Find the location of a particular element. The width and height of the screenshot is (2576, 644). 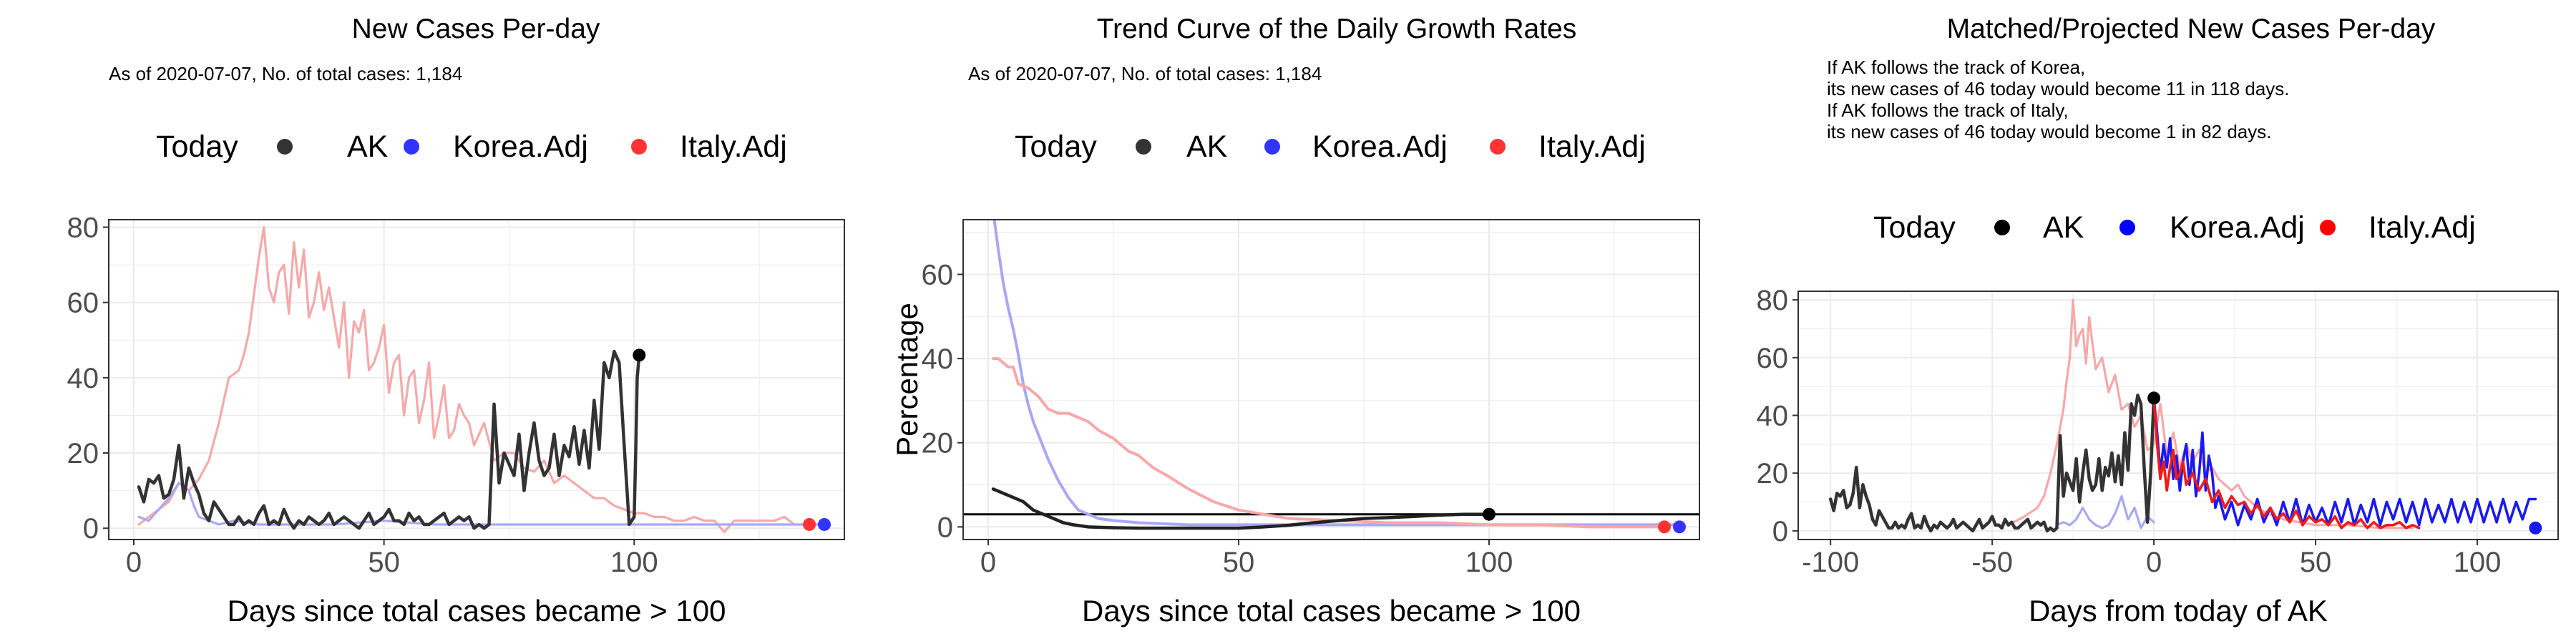

y-axis-label: Percentage is located at coordinates (907, 380).